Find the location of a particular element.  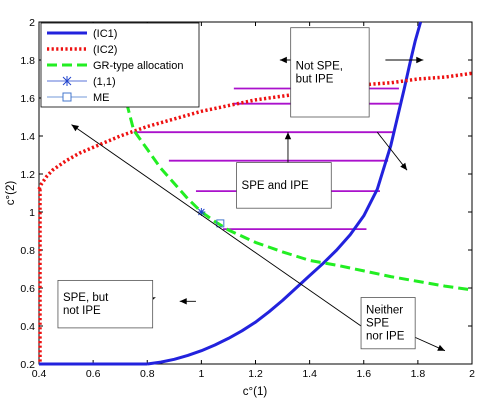

annotation-text: not IPE is located at coordinates (82, 311).